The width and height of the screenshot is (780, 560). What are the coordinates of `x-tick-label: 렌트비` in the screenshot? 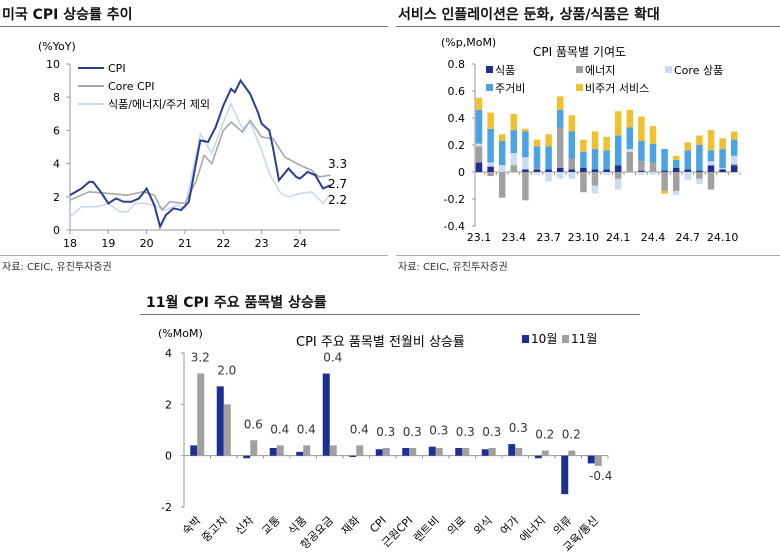 It's located at (426, 529).